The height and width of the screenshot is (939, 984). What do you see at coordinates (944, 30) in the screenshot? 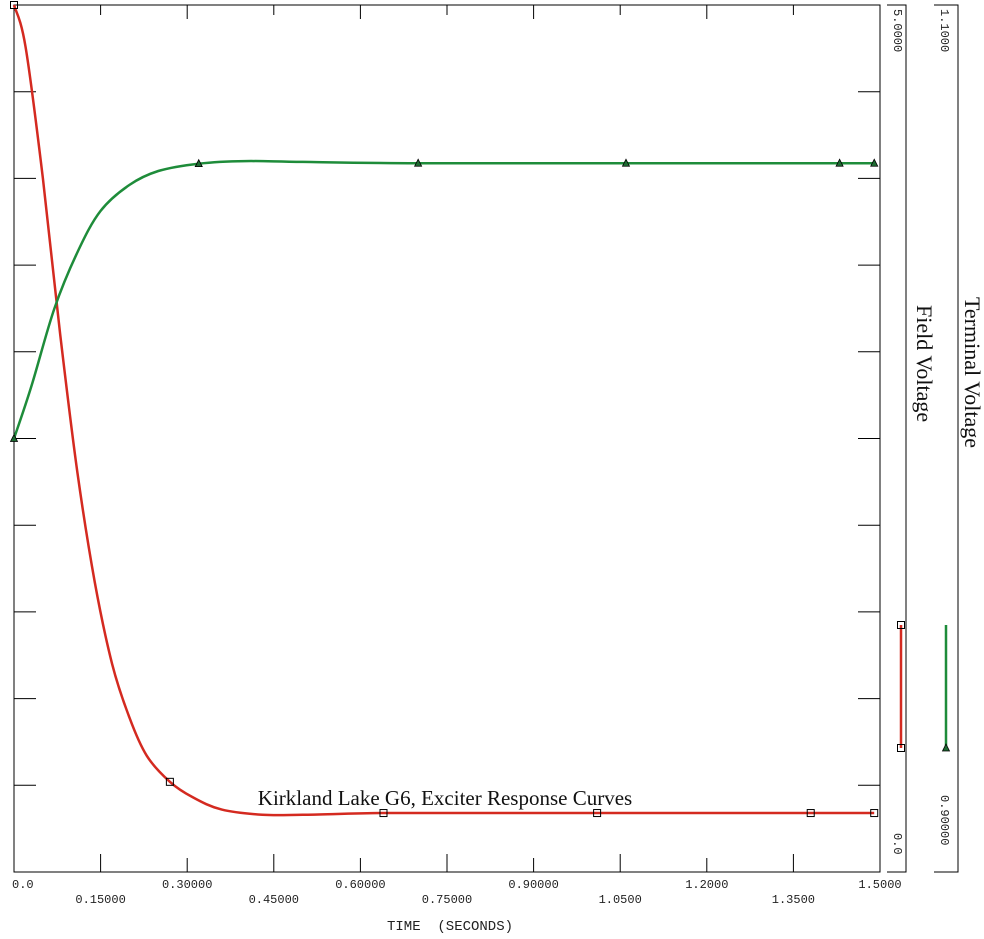
I see `terminal-axis-max-label: 1.1000` at bounding box center [944, 30].